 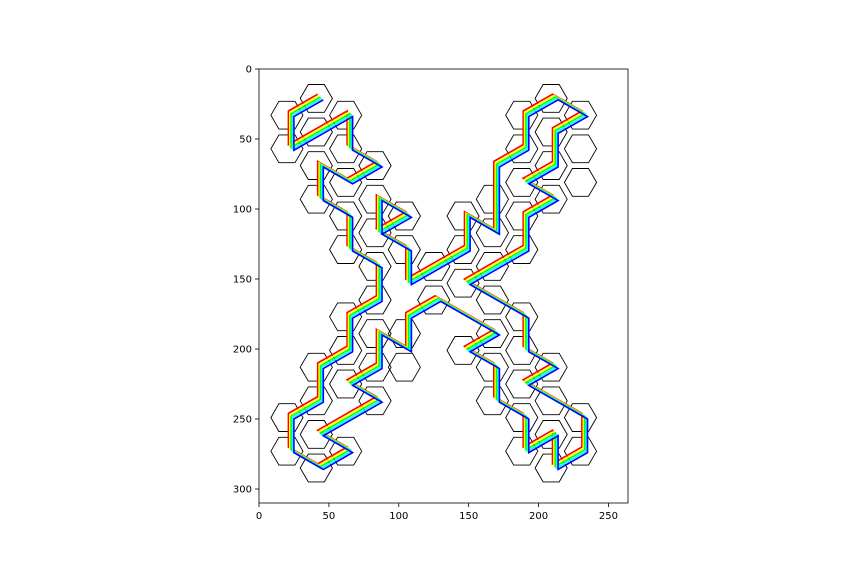 What do you see at coordinates (245, 140) in the screenshot?
I see `y-tick-label: 50` at bounding box center [245, 140].